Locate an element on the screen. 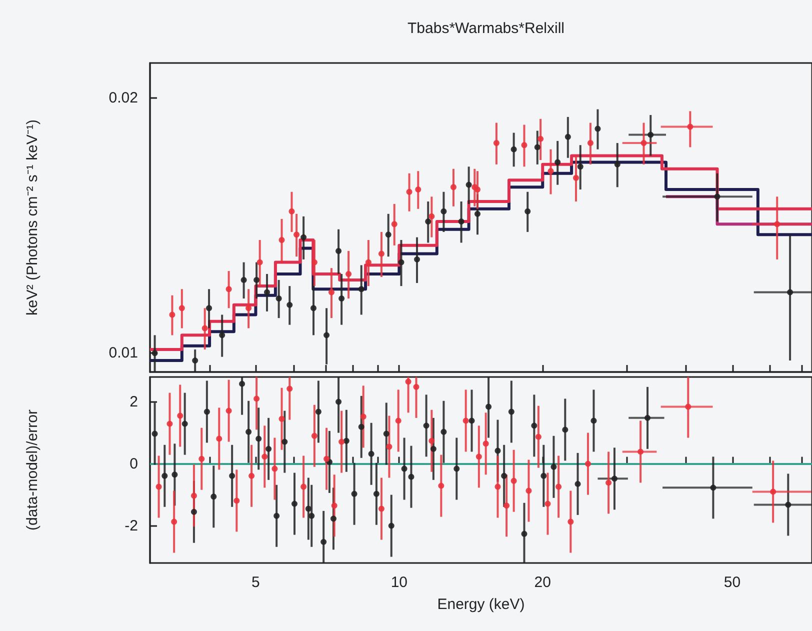  x-tick-label: 5 is located at coordinates (256, 582).